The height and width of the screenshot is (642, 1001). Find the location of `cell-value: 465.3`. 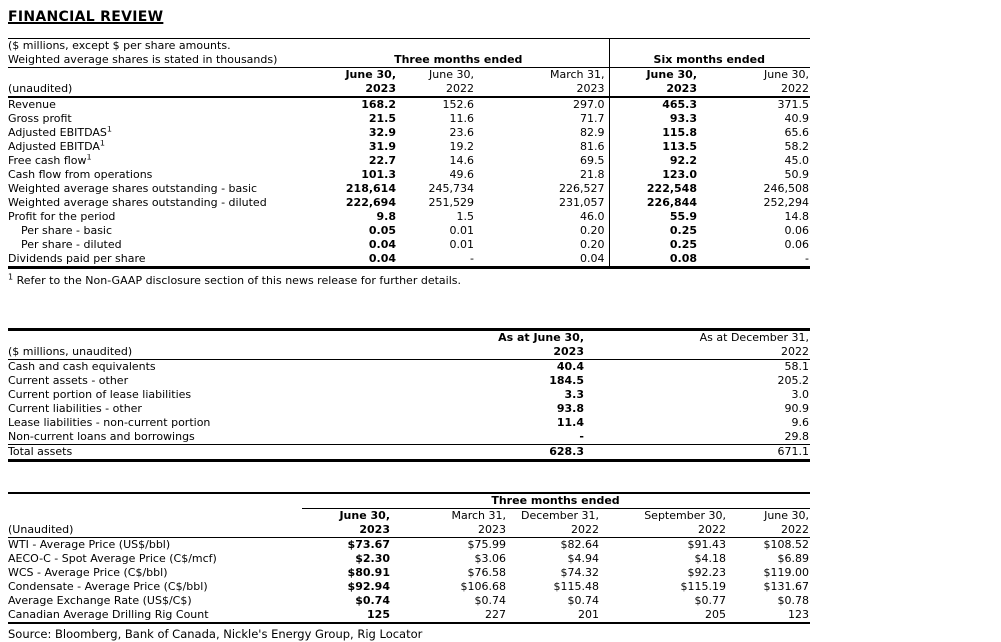

cell-value: 465.3 is located at coordinates (679, 104).